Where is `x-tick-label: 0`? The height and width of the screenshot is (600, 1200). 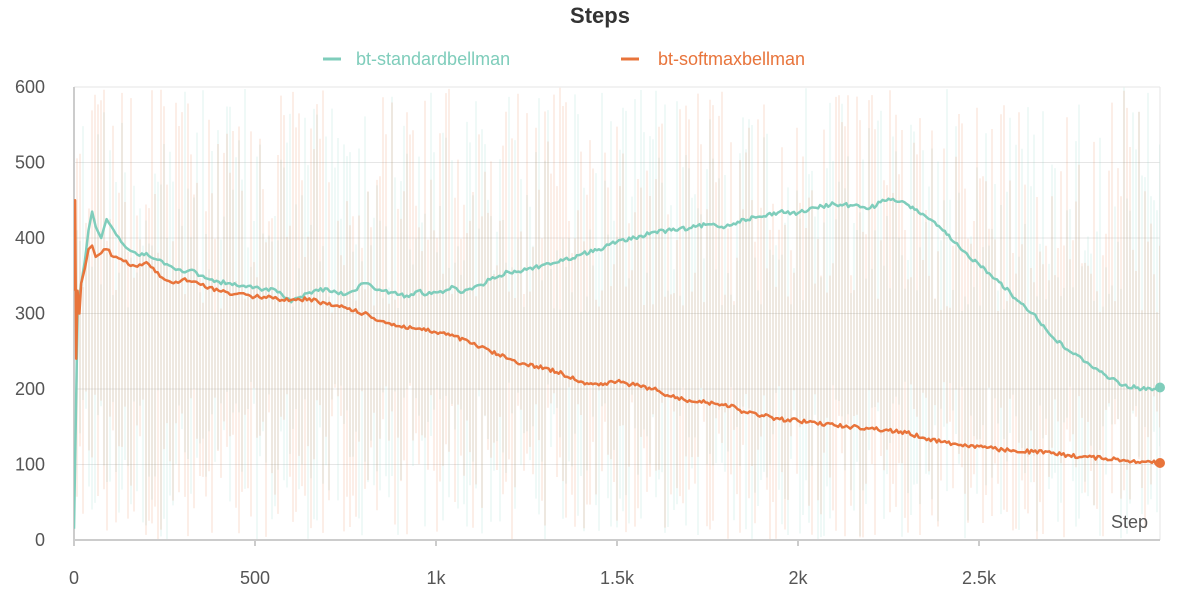
x-tick-label: 0 is located at coordinates (74, 578).